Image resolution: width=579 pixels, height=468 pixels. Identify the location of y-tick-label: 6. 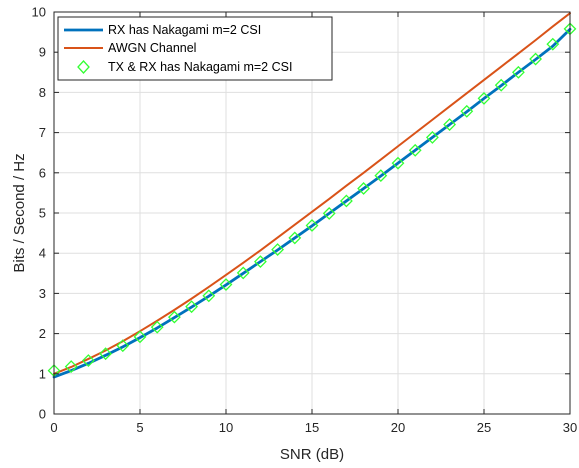
(42, 172).